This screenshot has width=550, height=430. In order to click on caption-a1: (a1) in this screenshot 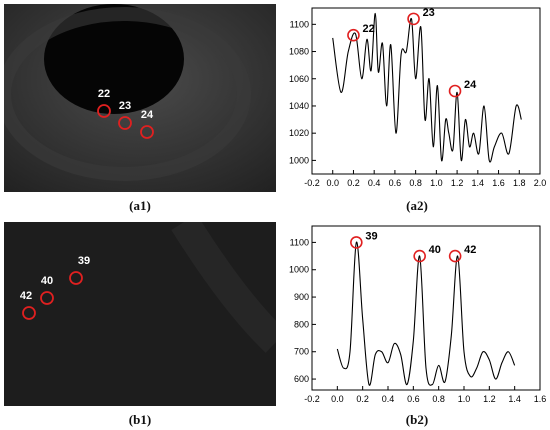, I will do `click(140, 205)`.